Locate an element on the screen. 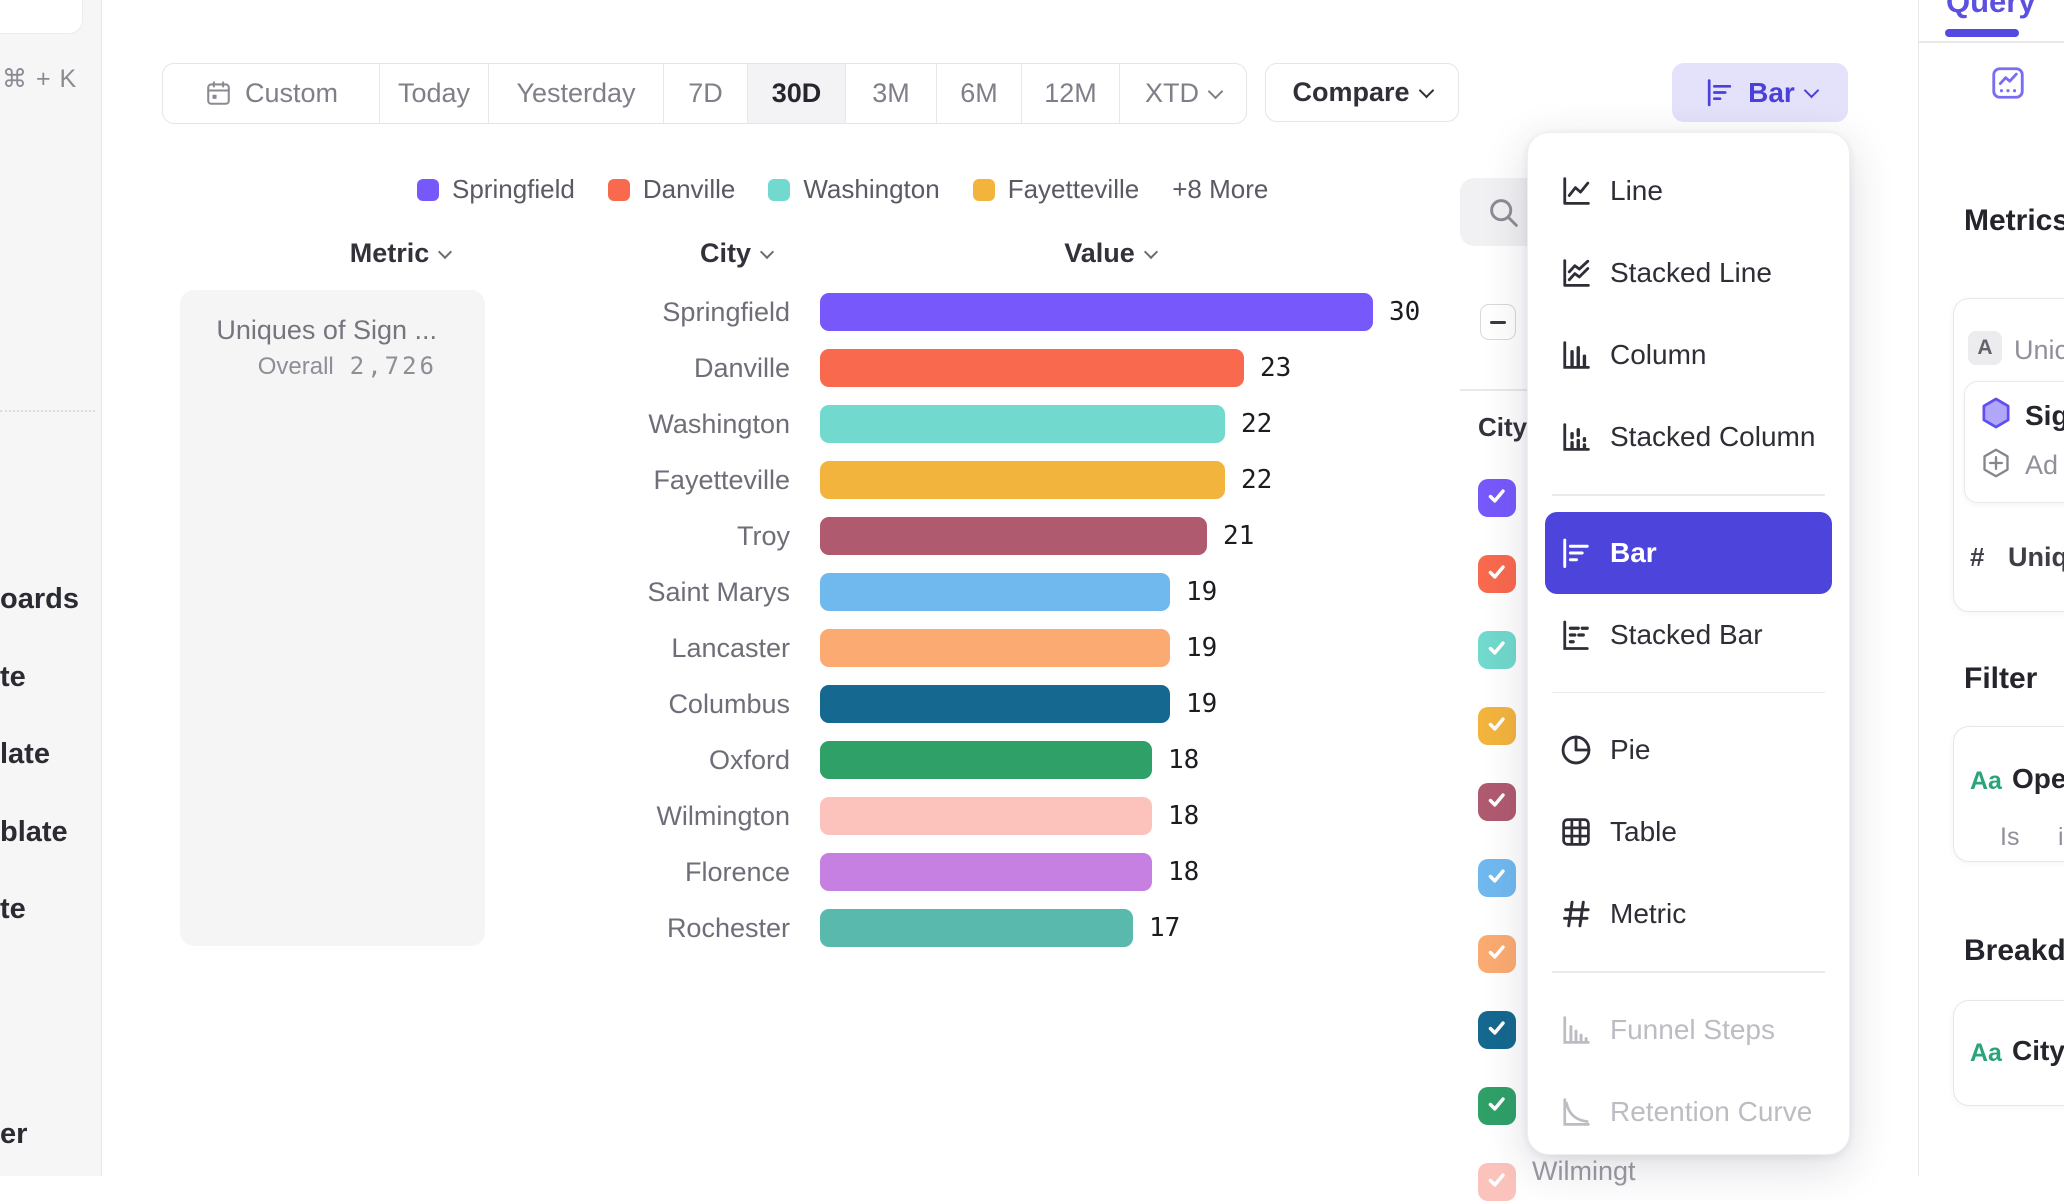  chevron-down-icon is located at coordinates (1811, 90).